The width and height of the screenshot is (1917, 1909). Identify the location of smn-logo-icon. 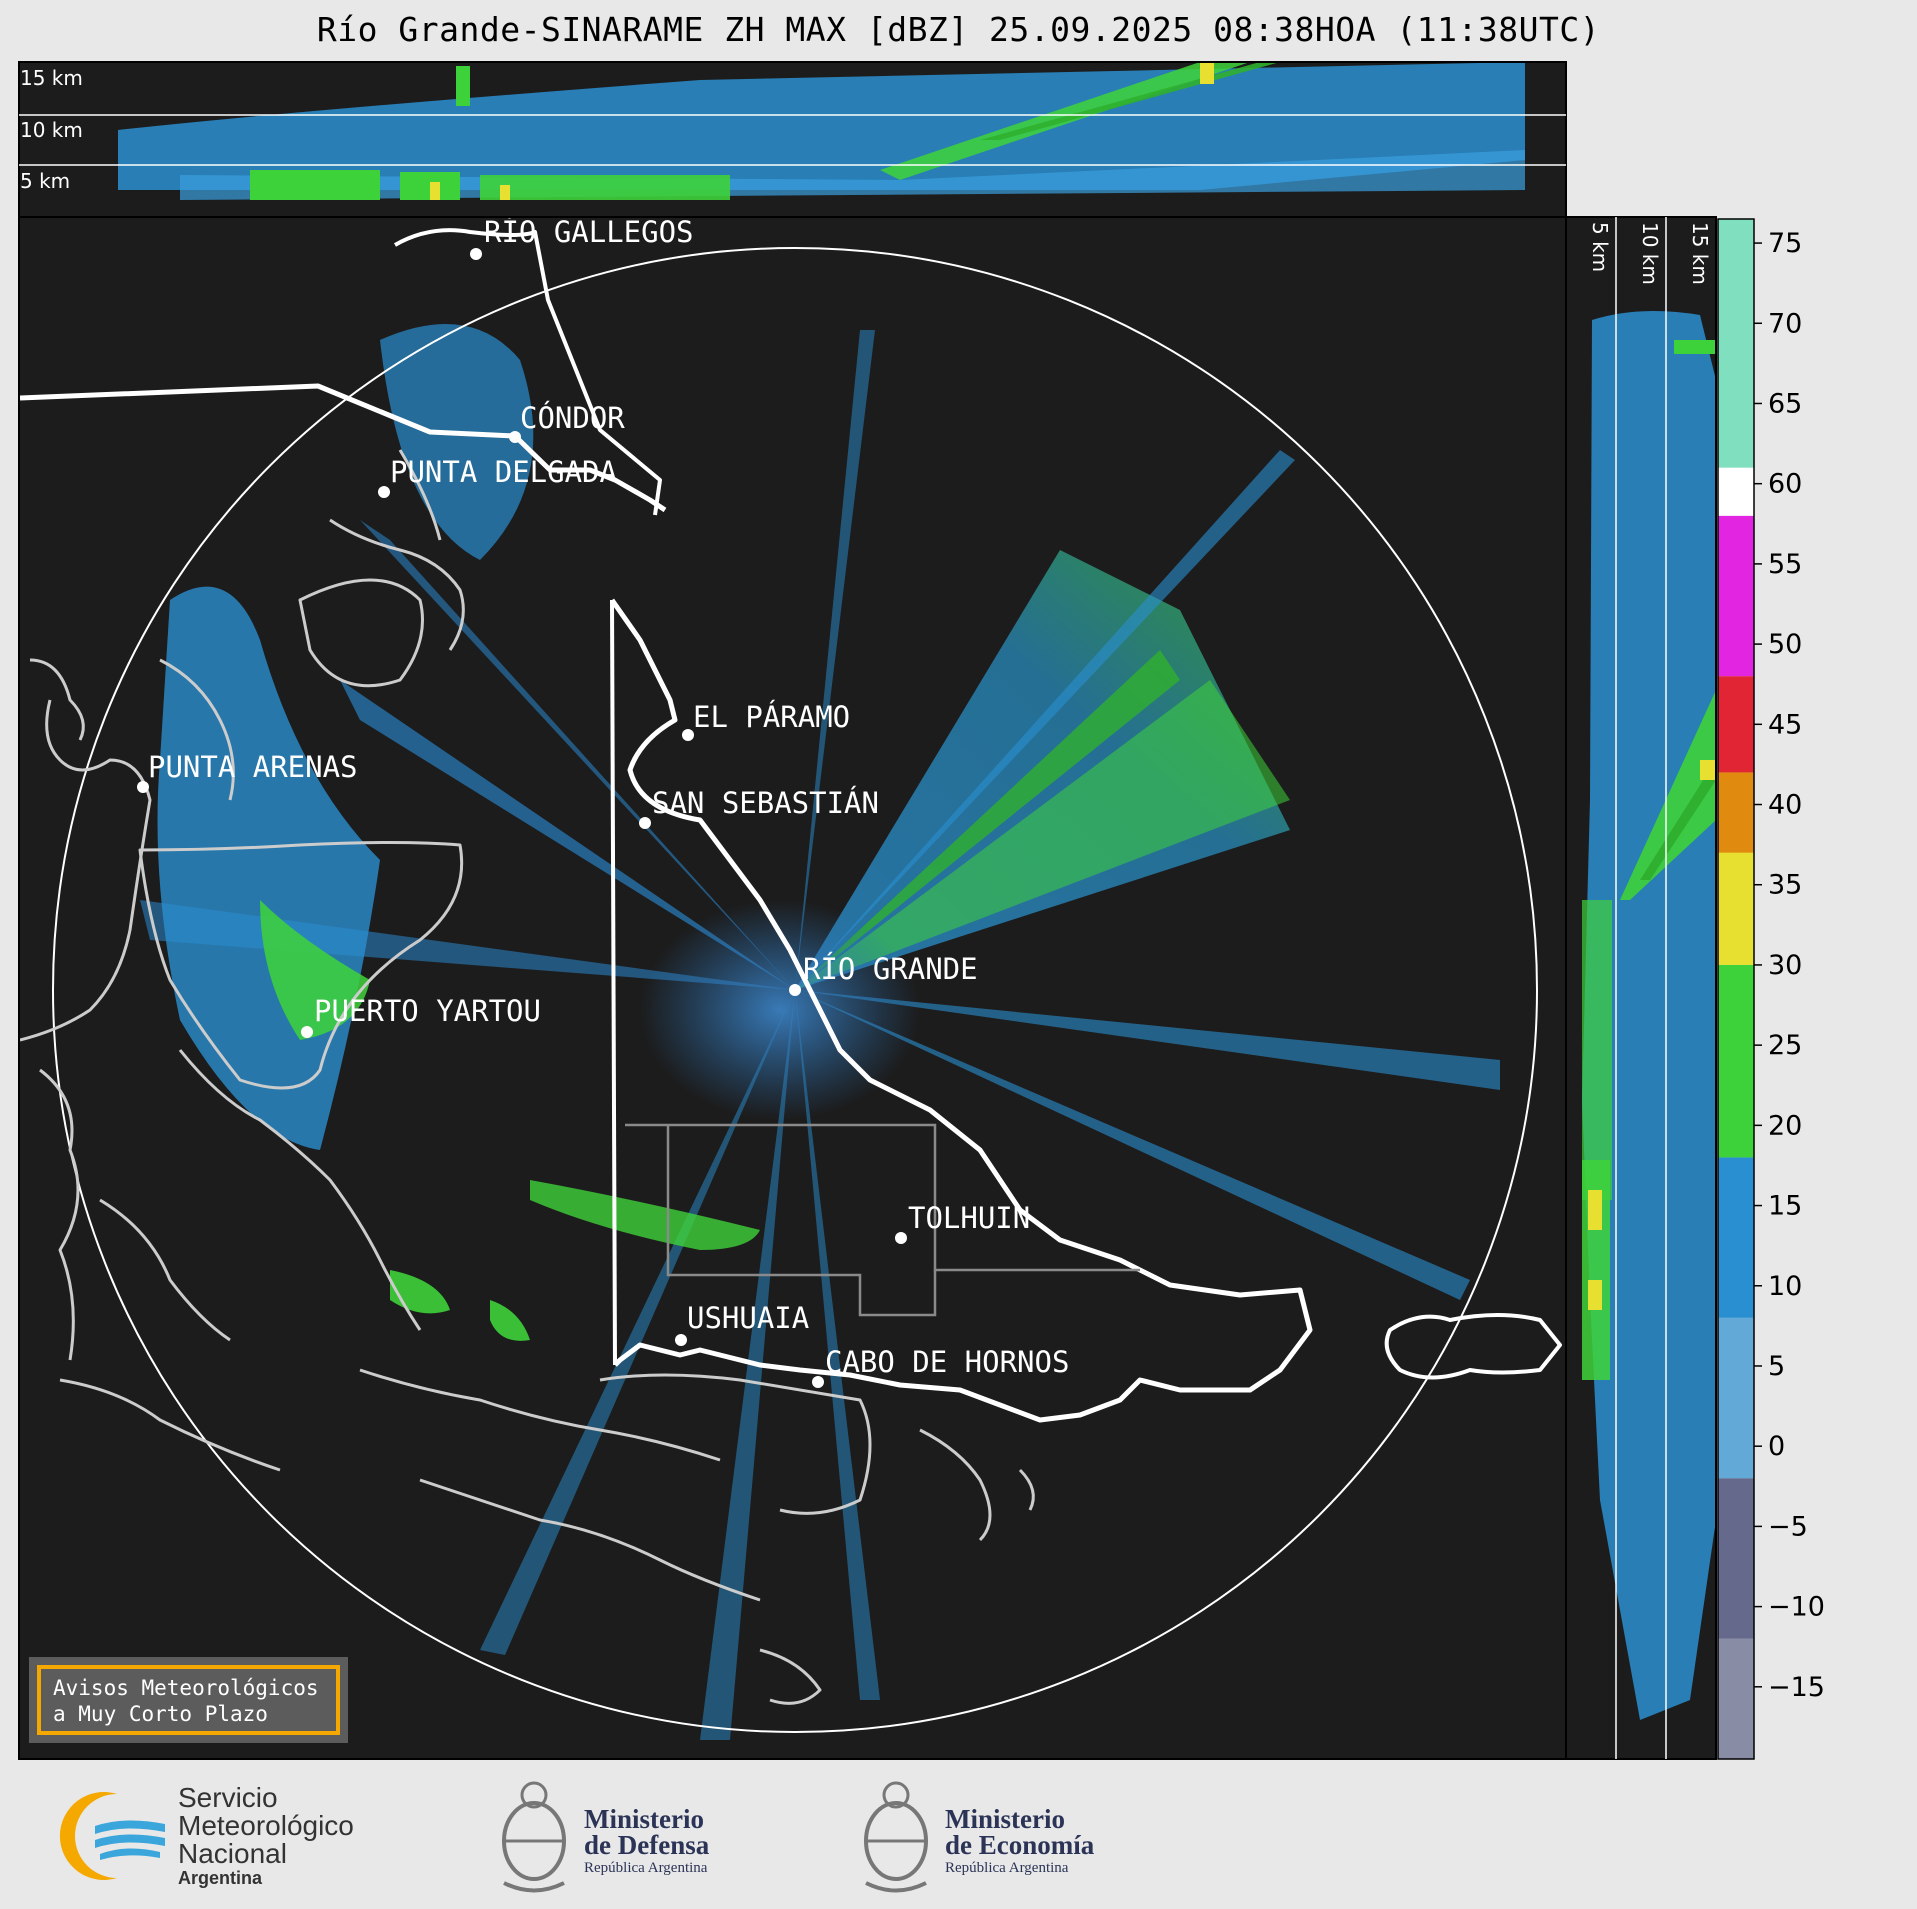
(112, 1836).